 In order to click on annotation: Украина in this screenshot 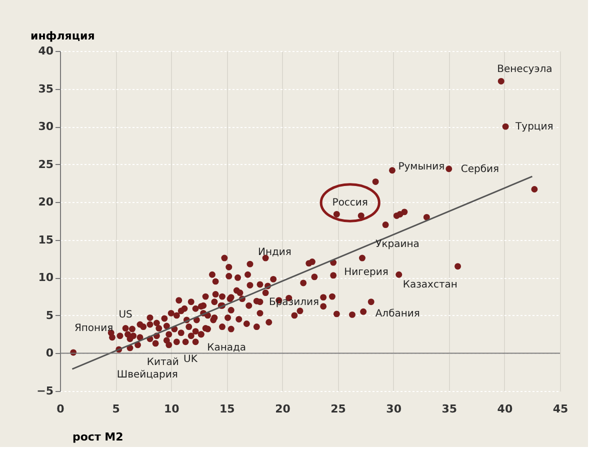, I will do `click(398, 244)`.